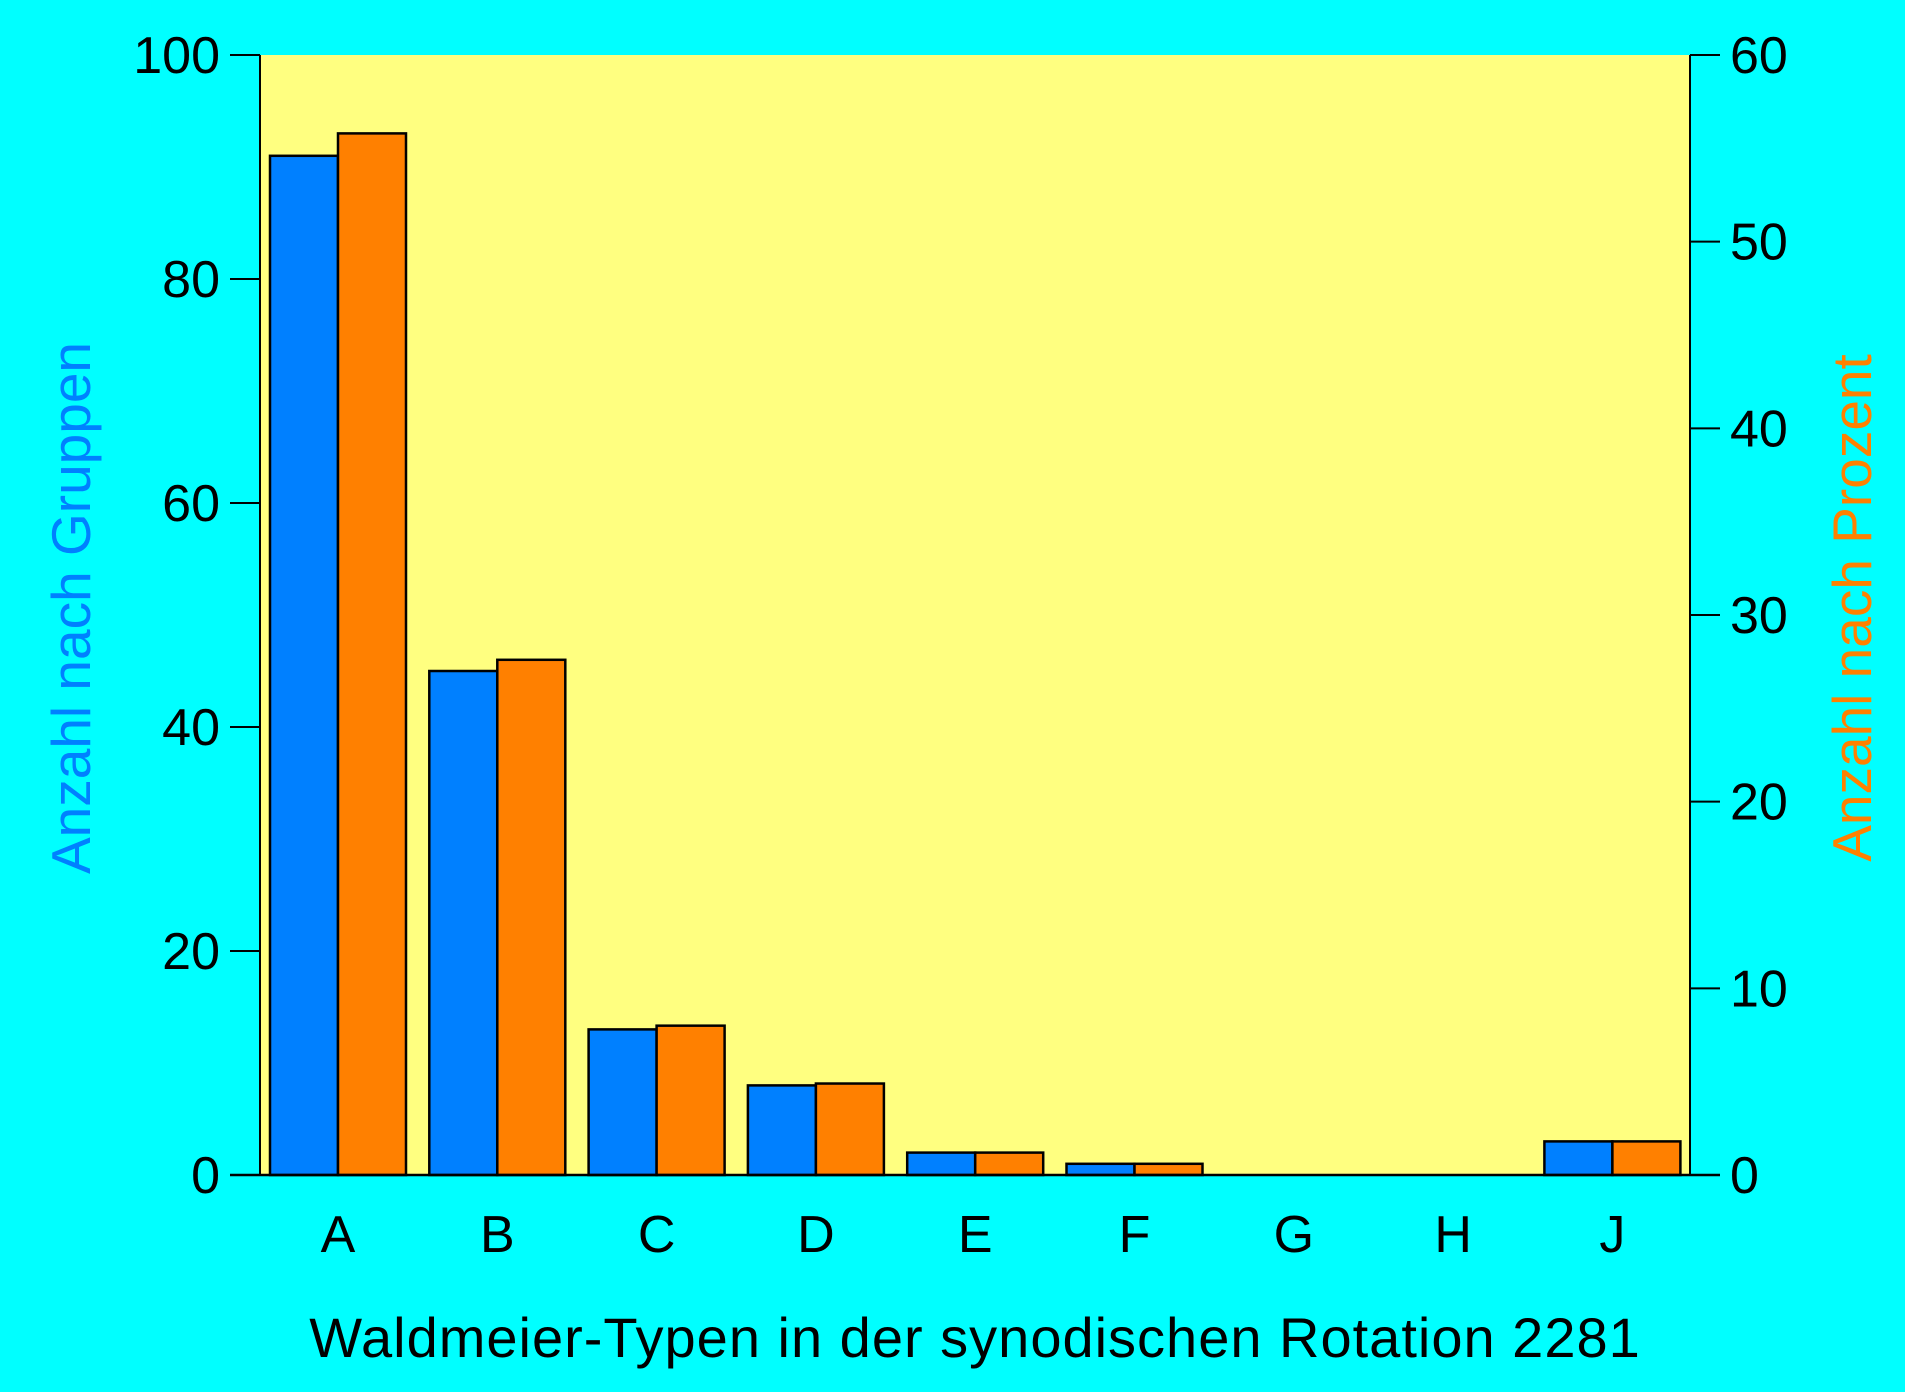 Image resolution: width=1905 pixels, height=1392 pixels. What do you see at coordinates (463, 923) in the screenshot?
I see `bar-groups-B` at bounding box center [463, 923].